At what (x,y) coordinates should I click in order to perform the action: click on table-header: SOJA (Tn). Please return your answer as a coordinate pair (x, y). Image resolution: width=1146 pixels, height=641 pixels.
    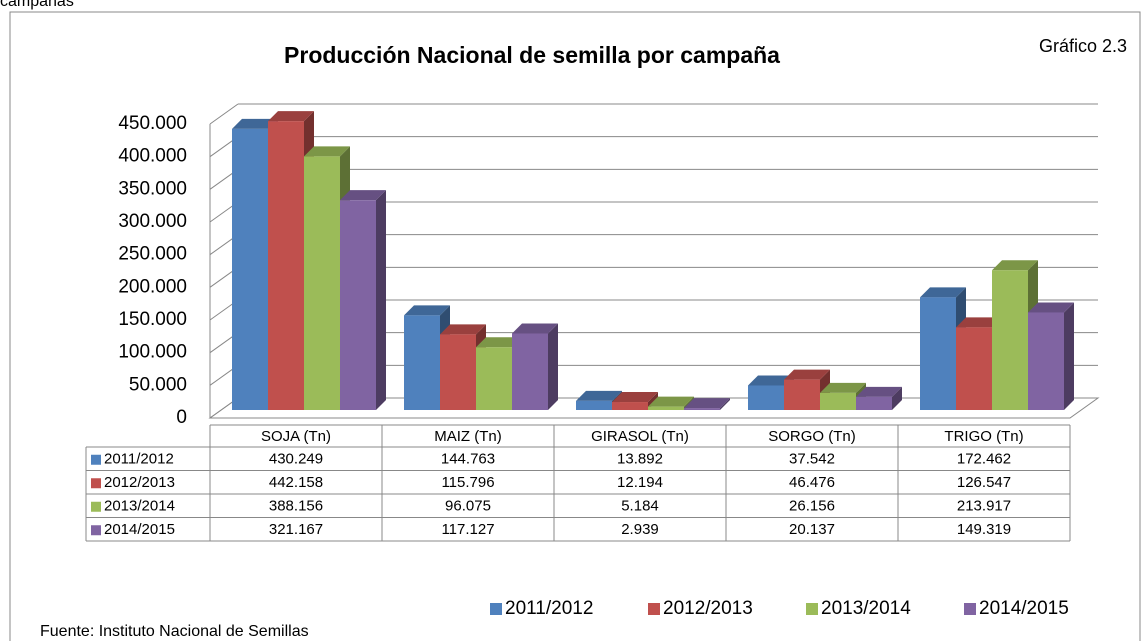
    Looking at the image, I should click on (296, 436).